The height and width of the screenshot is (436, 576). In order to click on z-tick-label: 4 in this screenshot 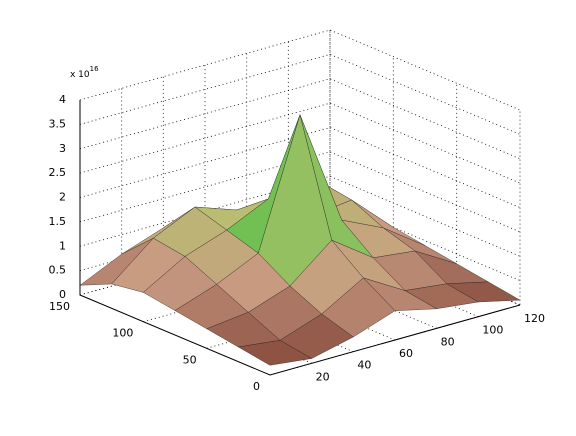, I will do `click(62, 99)`.